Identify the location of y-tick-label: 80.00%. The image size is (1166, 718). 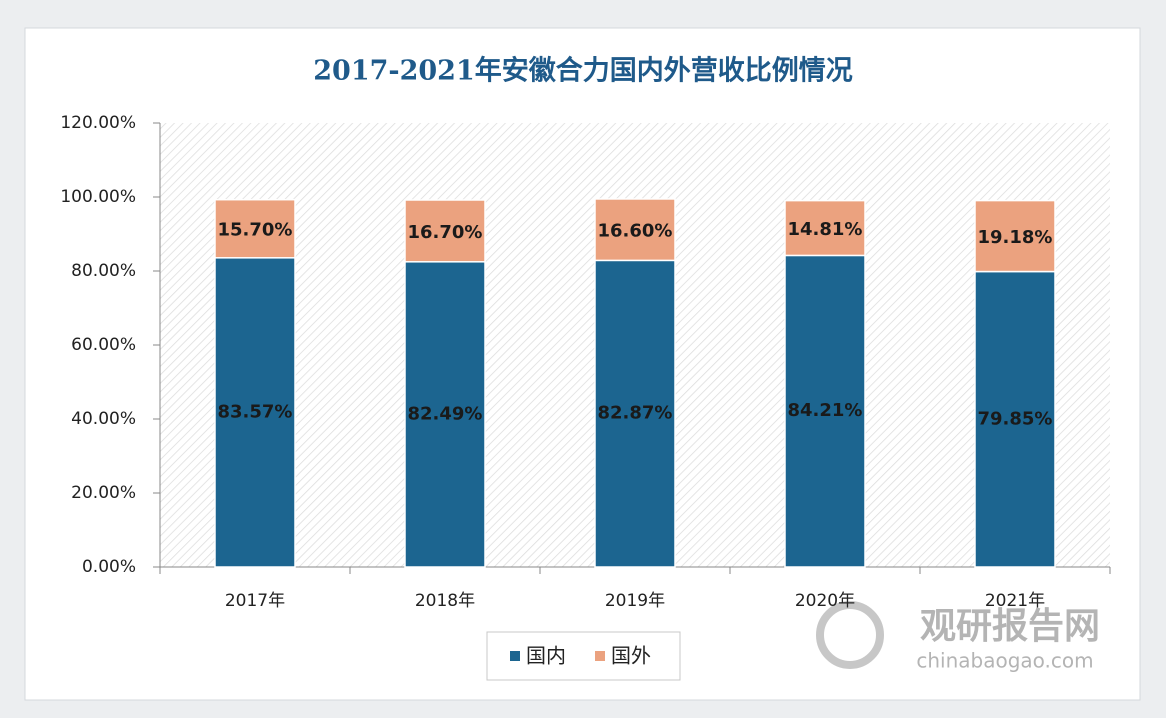
(103, 271).